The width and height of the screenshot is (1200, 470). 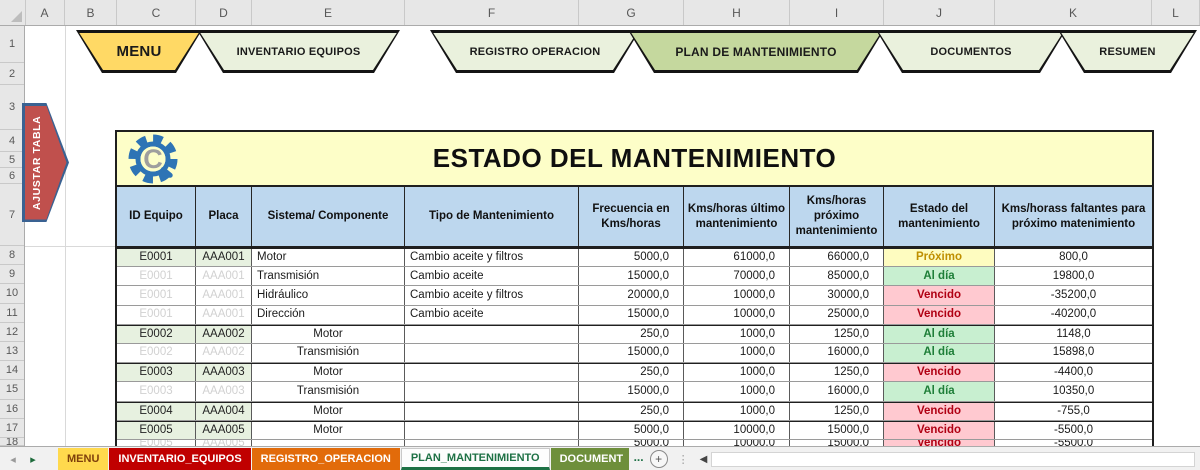 What do you see at coordinates (939, 391) in the screenshot?
I see `cell-estado: Al día` at bounding box center [939, 391].